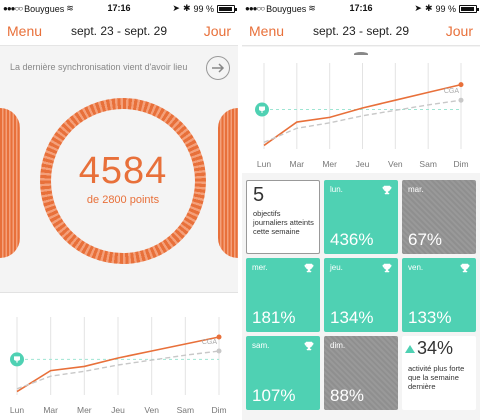  I want to click on day-tile-mar: mar. 67%, so click(439, 217).